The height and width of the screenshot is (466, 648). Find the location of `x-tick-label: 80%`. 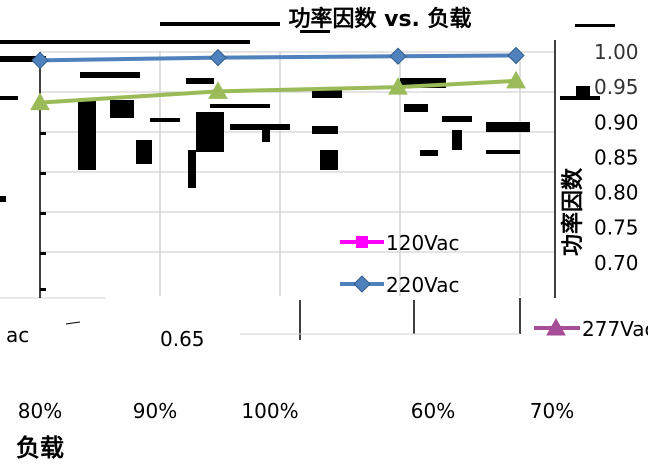

x-tick-label: 80% is located at coordinates (40, 411).